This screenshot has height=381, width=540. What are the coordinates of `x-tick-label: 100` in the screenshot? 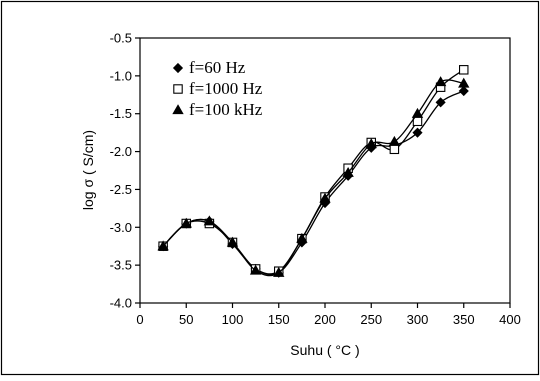 It's located at (233, 319).